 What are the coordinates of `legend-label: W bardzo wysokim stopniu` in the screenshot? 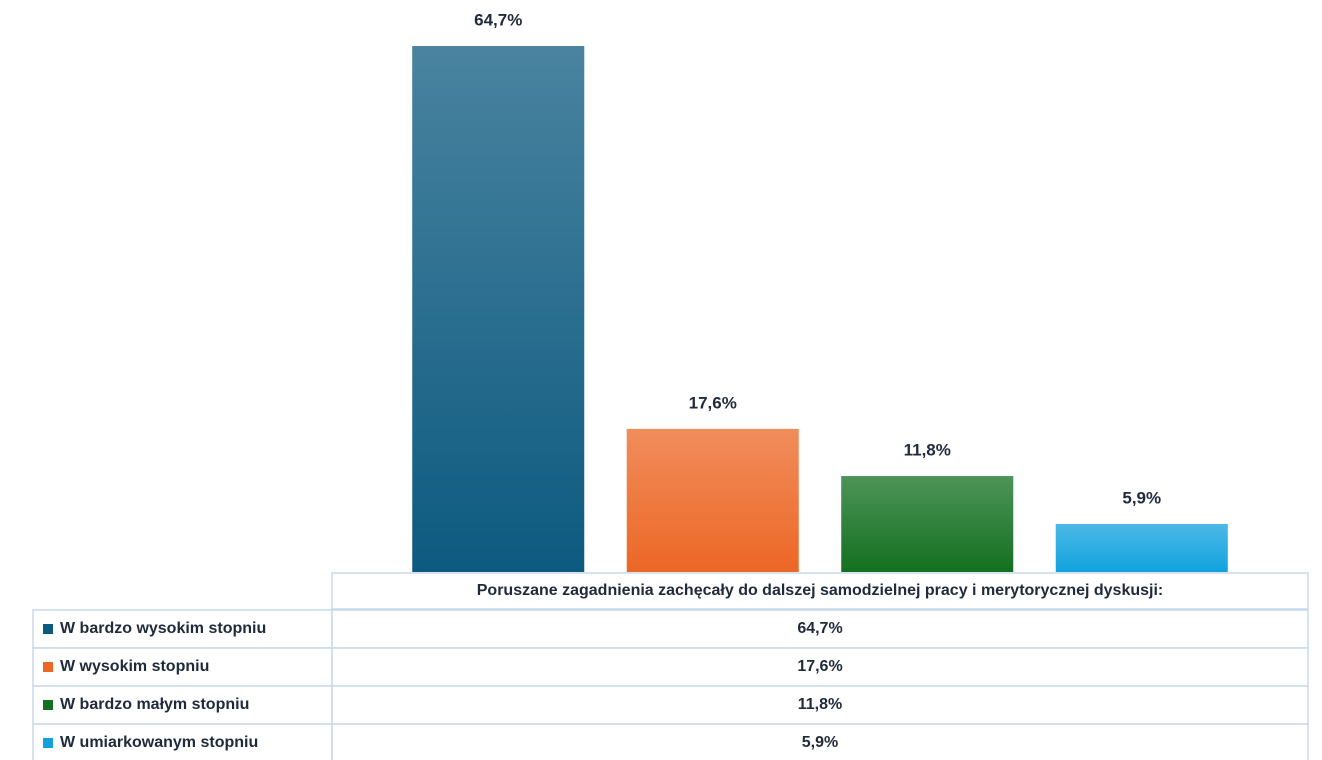 It's located at (163, 628).